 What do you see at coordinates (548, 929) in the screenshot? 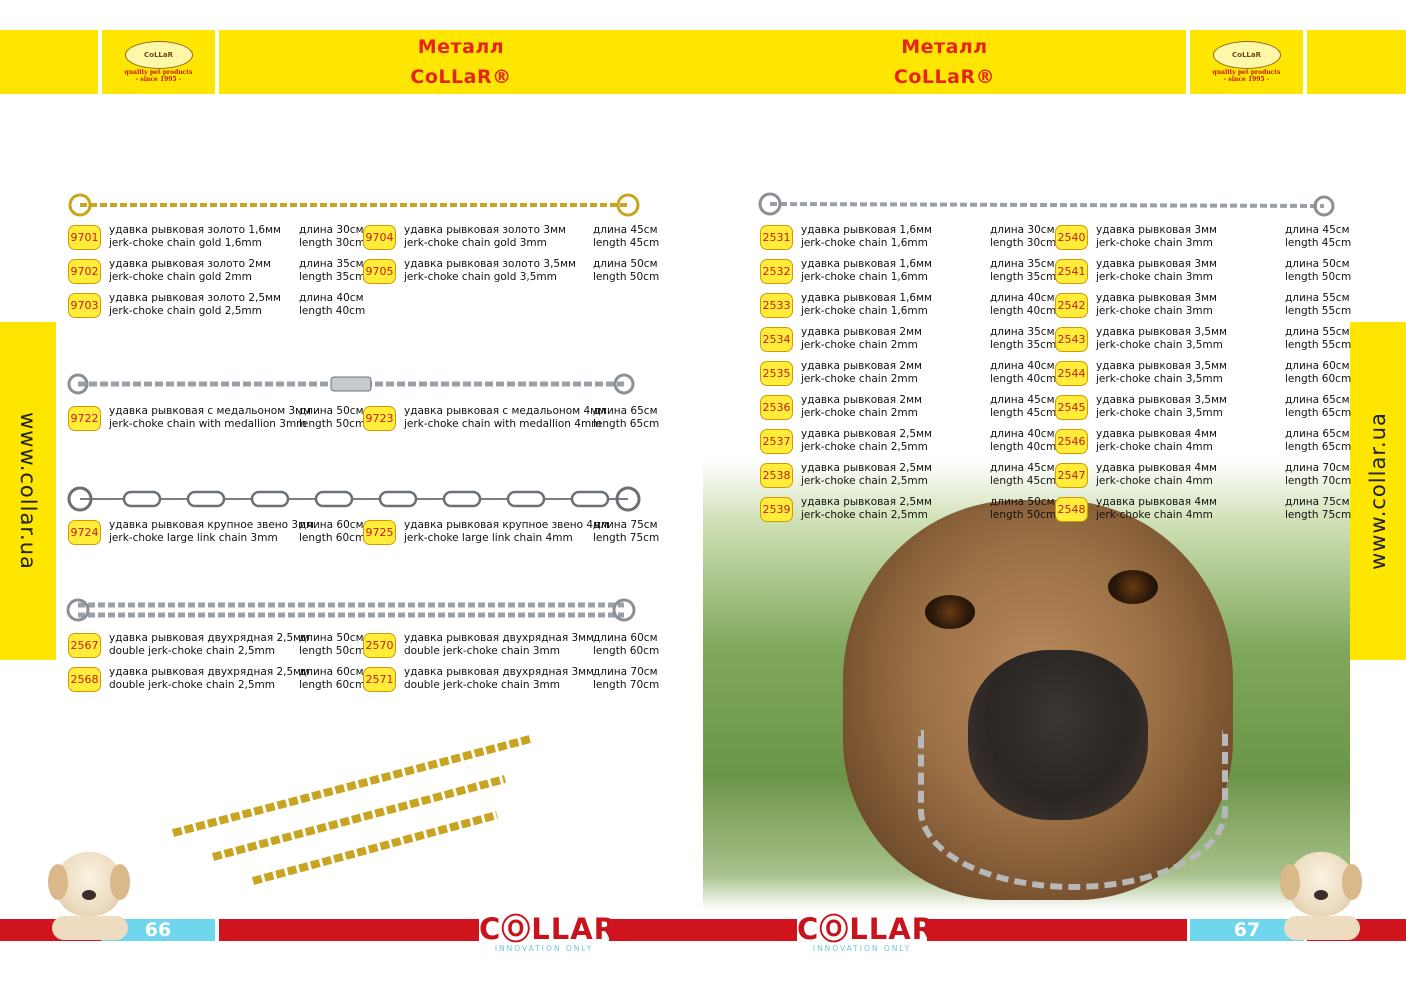
I see `brand-logo: CⓄLLAR` at bounding box center [548, 929].